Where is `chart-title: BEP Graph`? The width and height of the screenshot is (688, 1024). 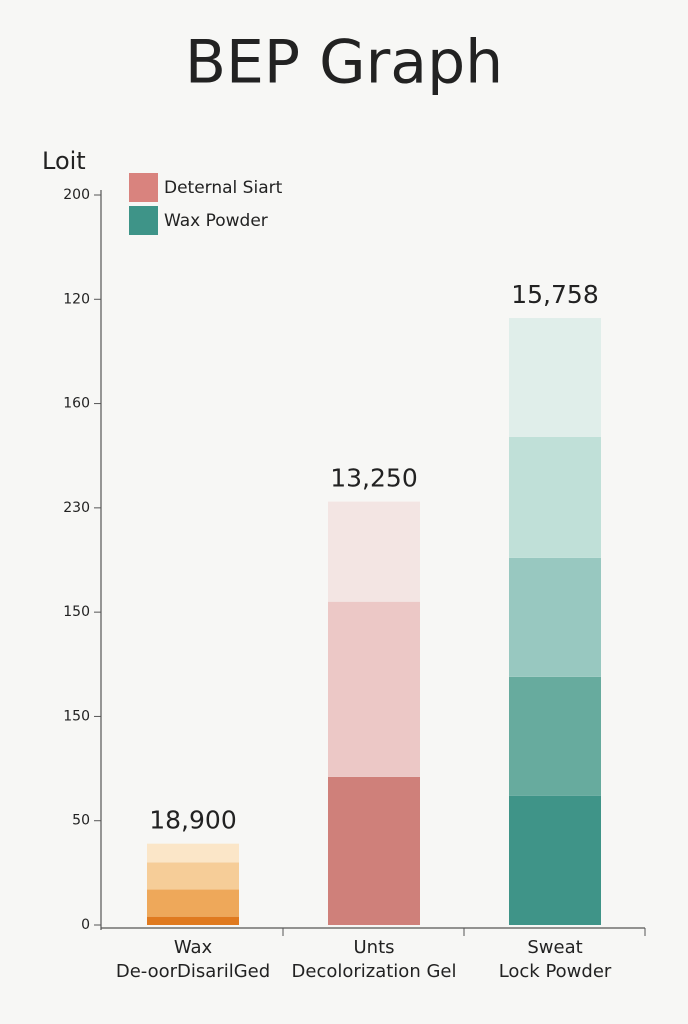 chart-title: BEP Graph is located at coordinates (344, 63).